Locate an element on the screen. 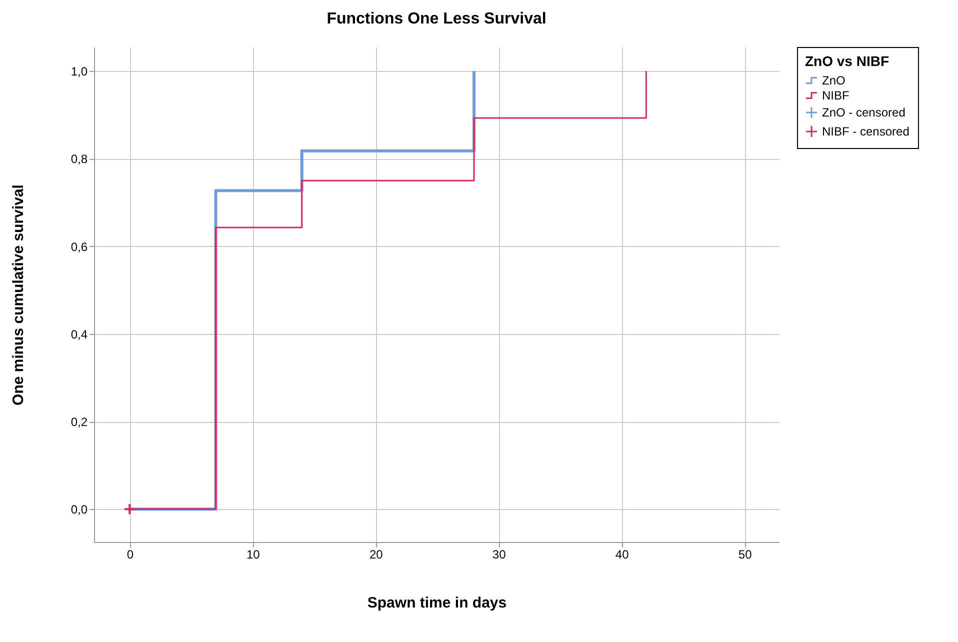 The image size is (958, 642). y-axis-title: One minus cumulative survival is located at coordinates (18, 295).